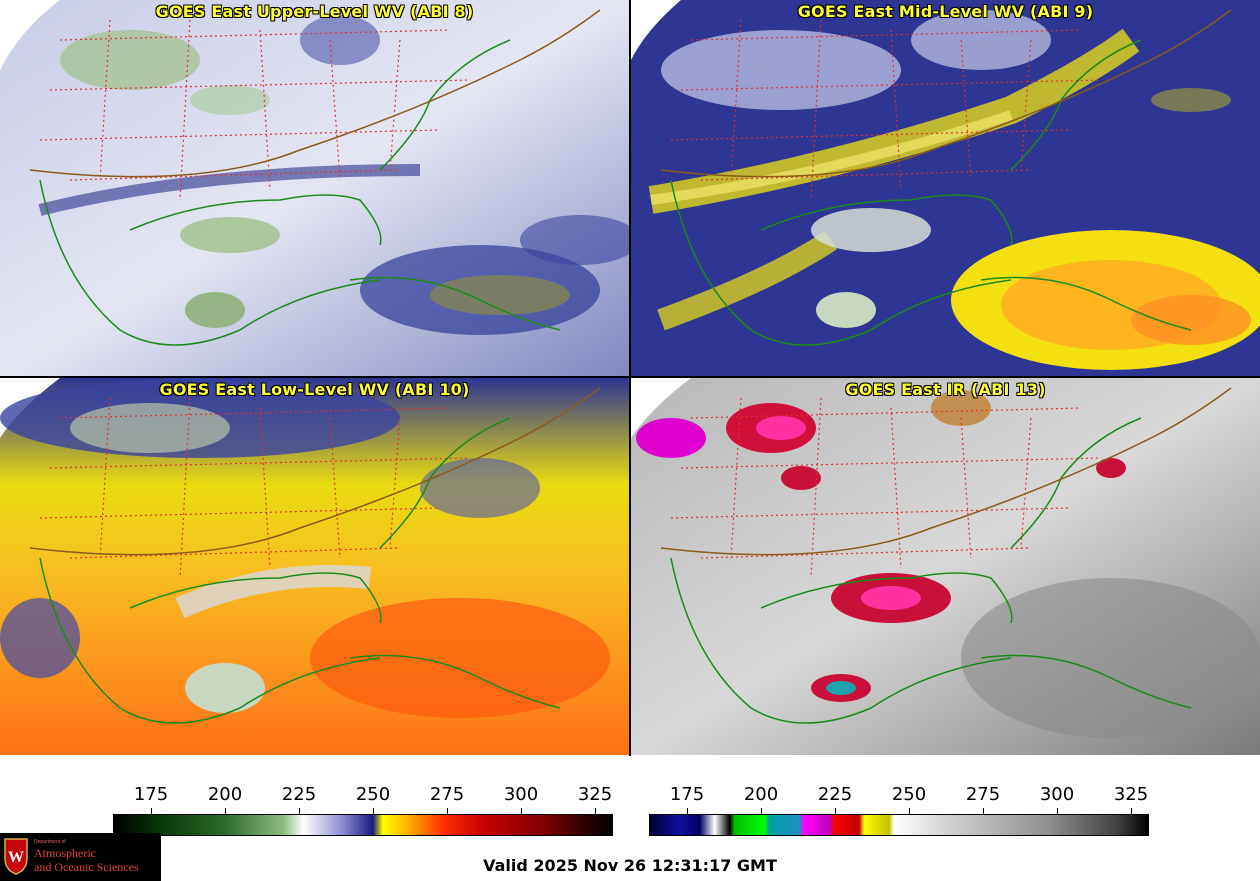 The height and width of the screenshot is (881, 1260). I want to click on wv-colorbar, so click(363, 825).